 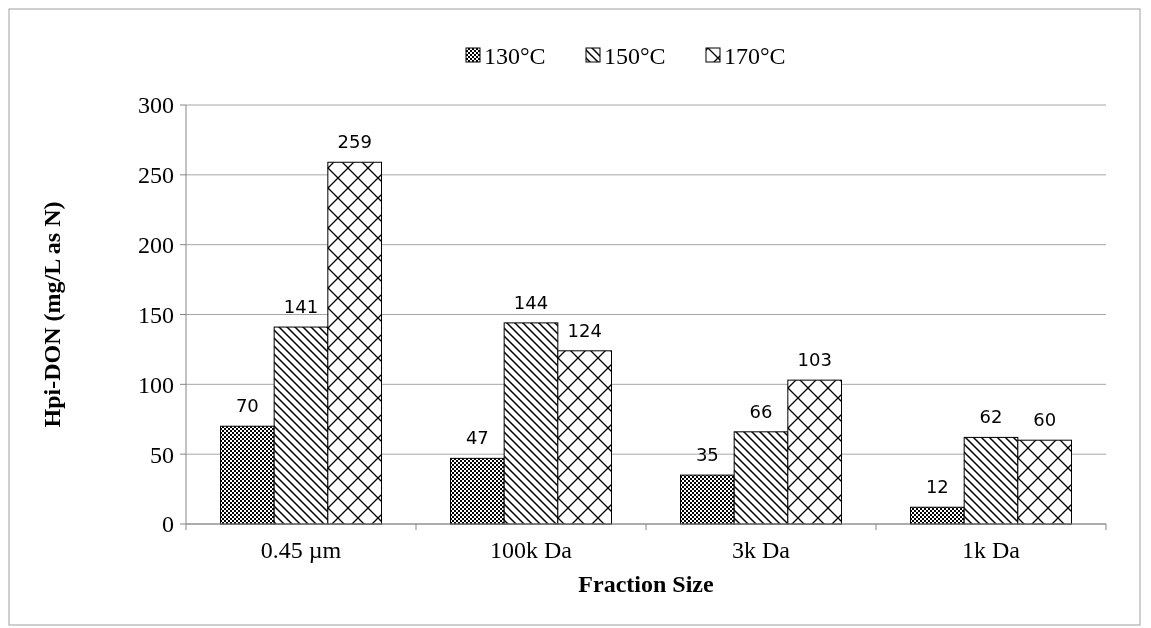 What do you see at coordinates (531, 550) in the screenshot?
I see `x-tick-label: 100k Da` at bounding box center [531, 550].